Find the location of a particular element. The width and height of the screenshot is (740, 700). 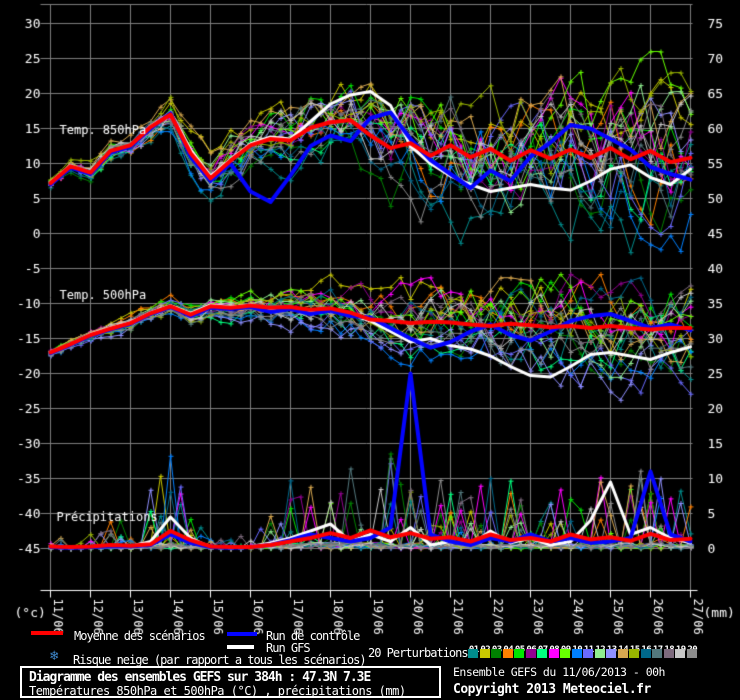

mean-line-label: Moyenne des scénarios is located at coordinates (140, 636).